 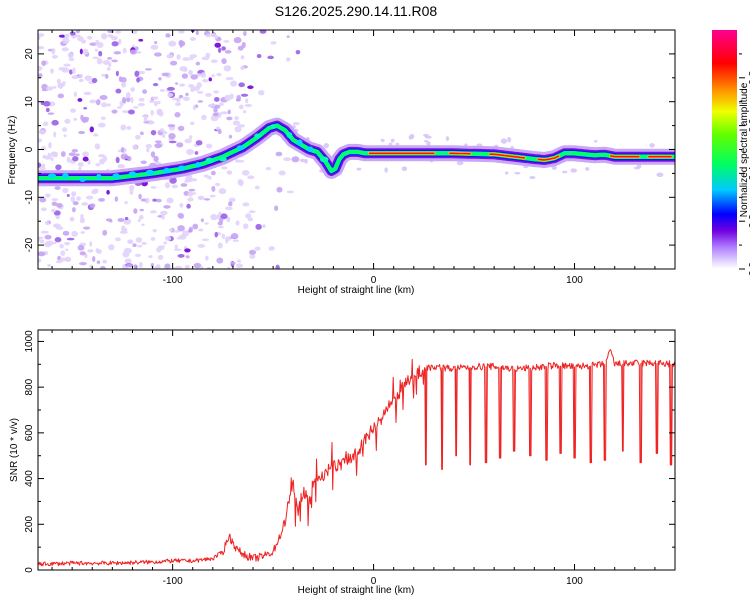 What do you see at coordinates (29, 244) in the screenshot?
I see `spectrogram-y-tick-label: -20` at bounding box center [29, 244].